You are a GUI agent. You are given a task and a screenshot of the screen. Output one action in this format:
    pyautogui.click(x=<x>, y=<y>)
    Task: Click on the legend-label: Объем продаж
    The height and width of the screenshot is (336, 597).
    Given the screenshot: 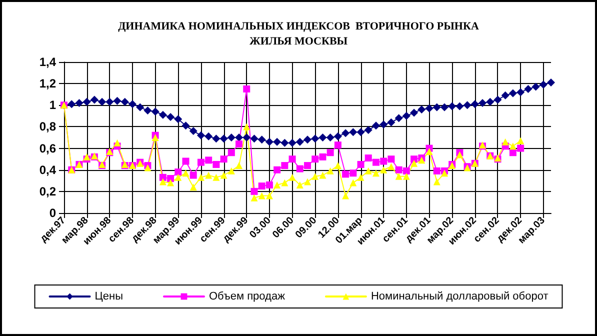 What is the action you would take?
    pyautogui.click(x=247, y=296)
    